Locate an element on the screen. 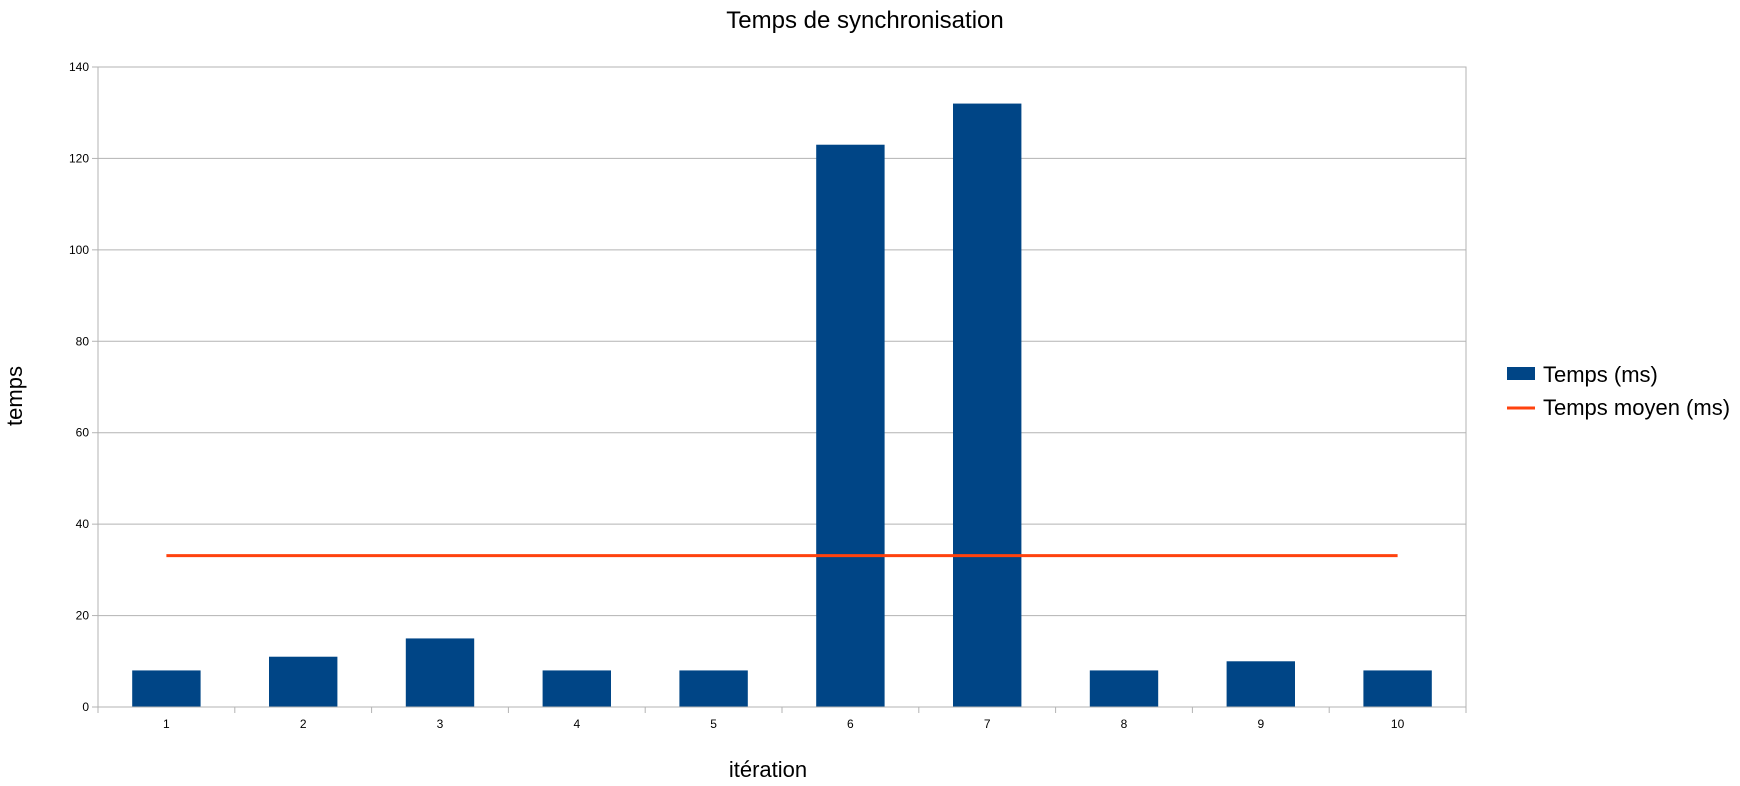 This screenshot has width=1740, height=786. x-tick-label: 8 is located at coordinates (1124, 724).